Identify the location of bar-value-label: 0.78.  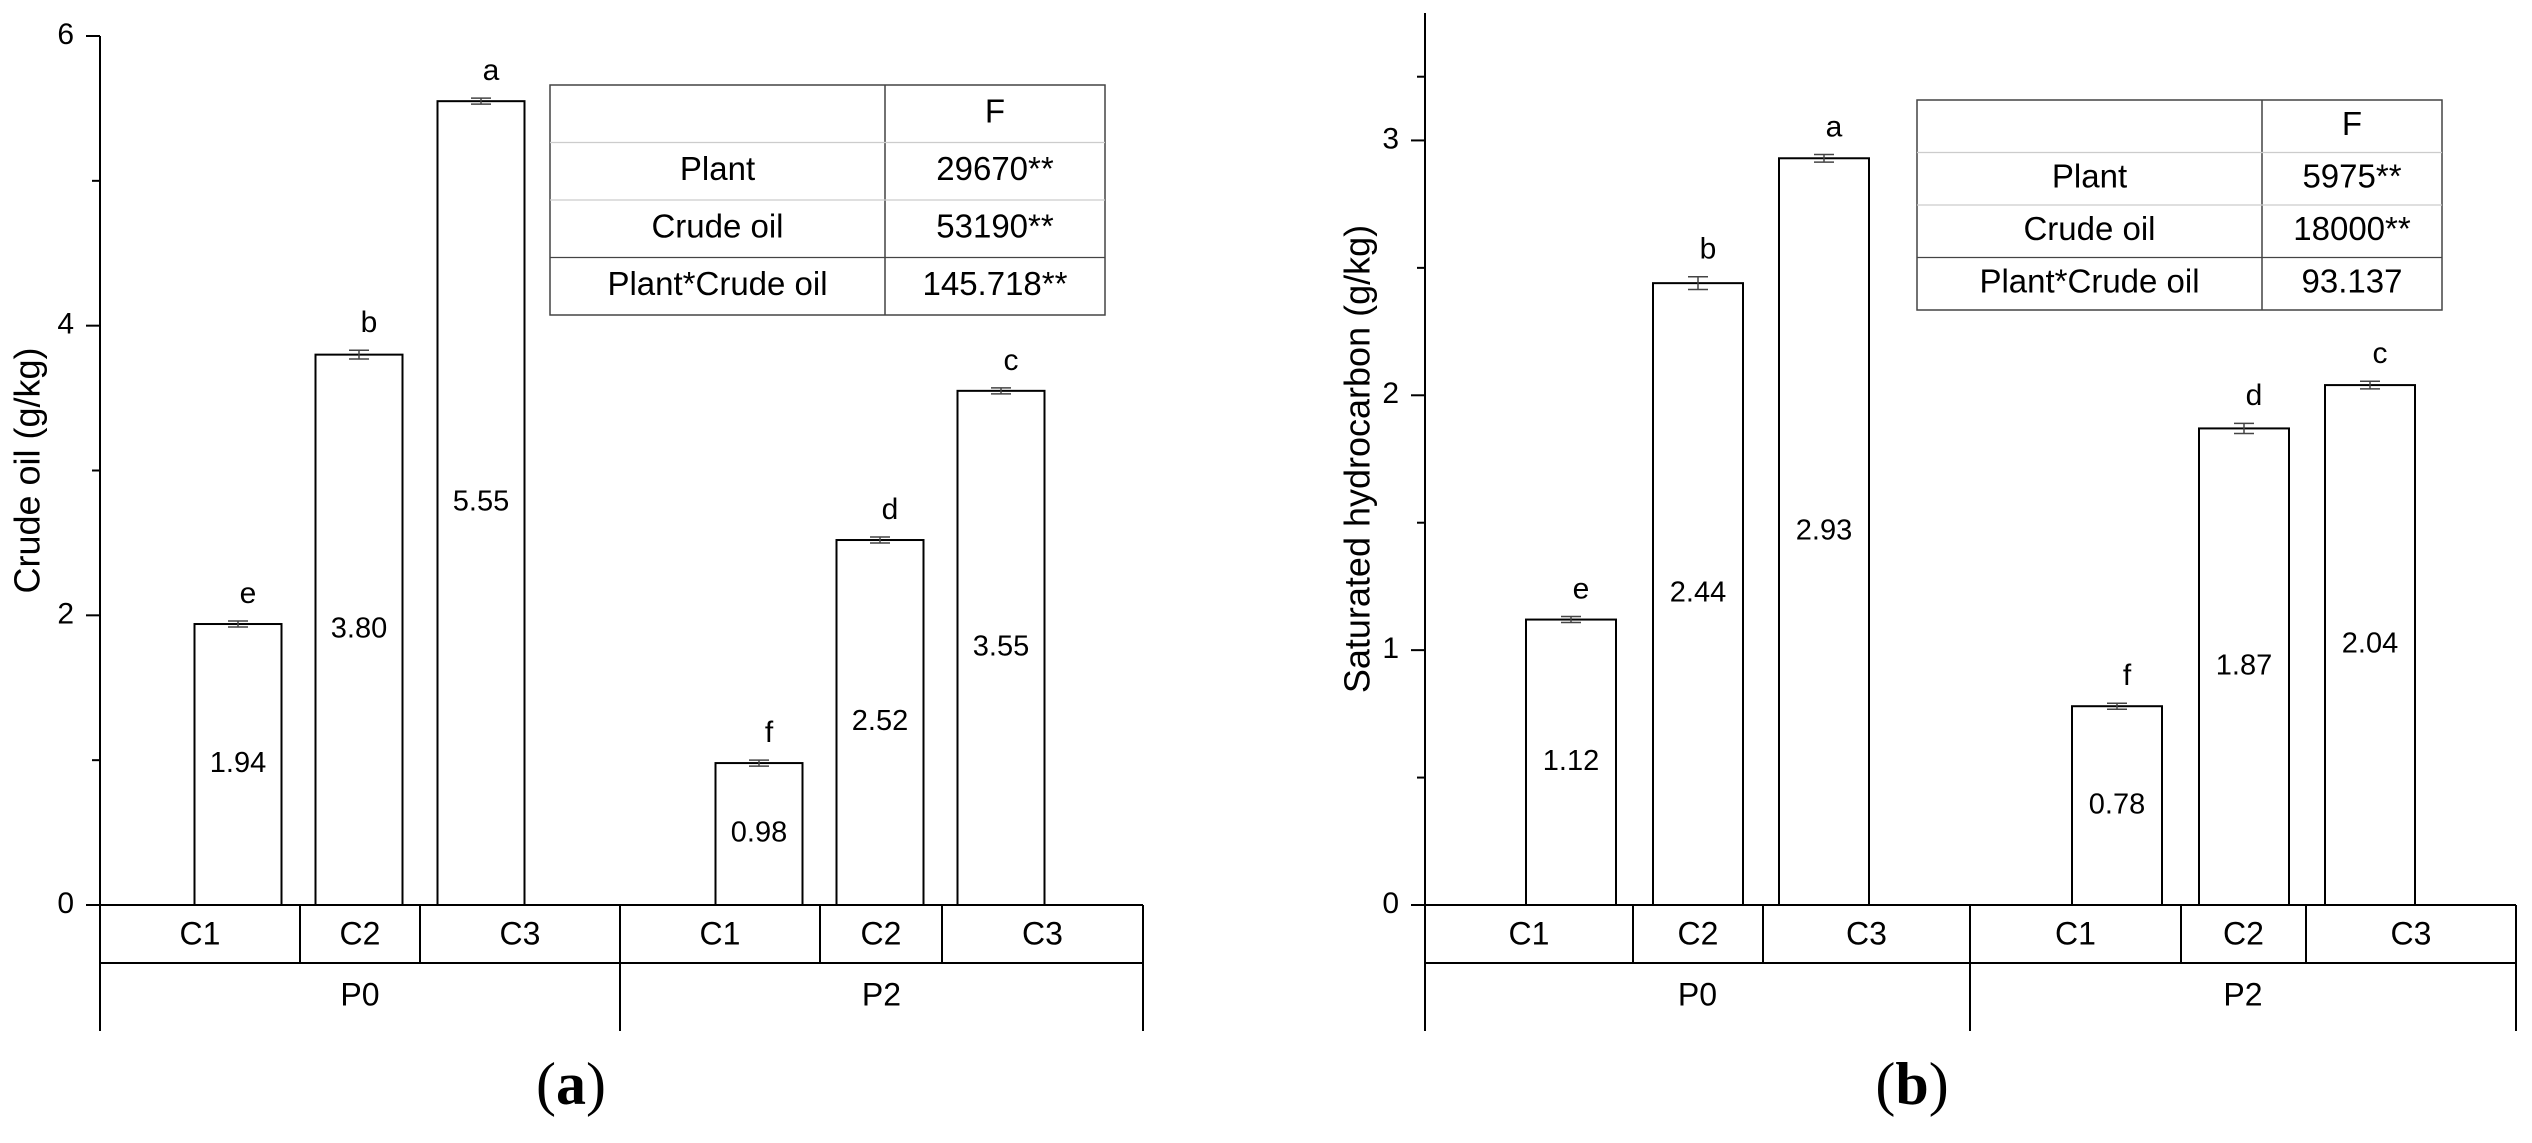
(2117, 804).